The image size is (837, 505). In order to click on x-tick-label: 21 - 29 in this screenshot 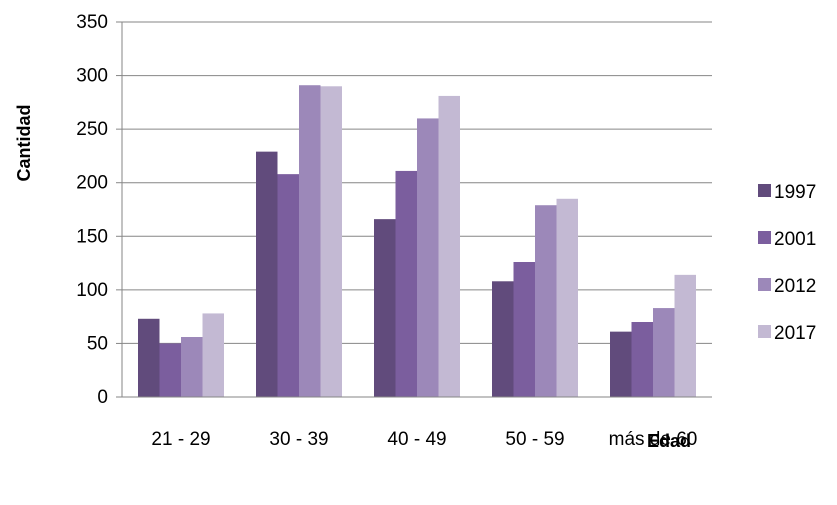, I will do `click(180, 439)`.